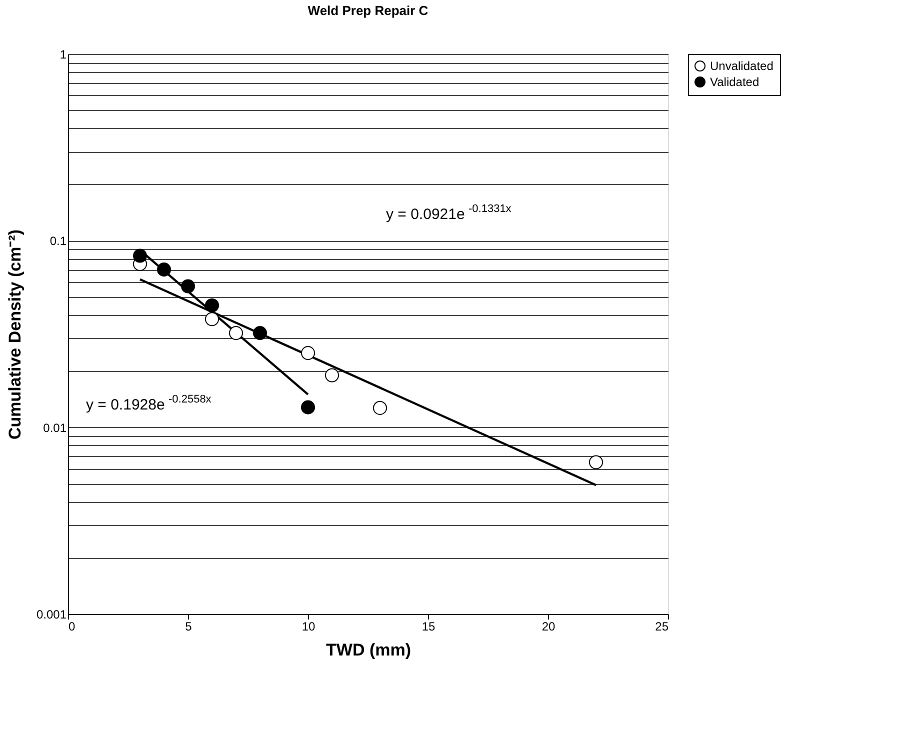  Describe the element at coordinates (309, 627) in the screenshot. I see `x-tick-label: 10` at that location.